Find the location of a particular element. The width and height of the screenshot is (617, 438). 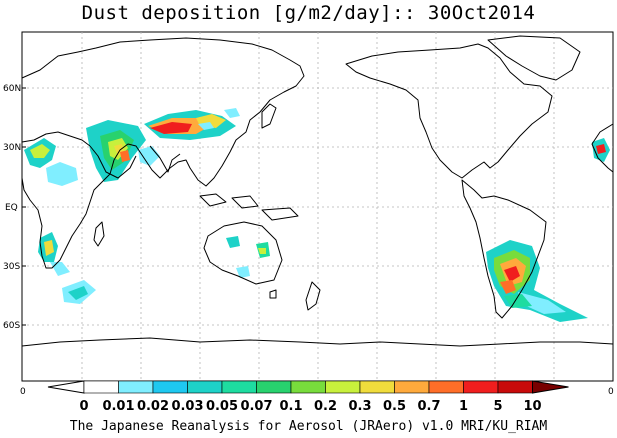

coastline-west-africa is located at coordinates (602, 148).